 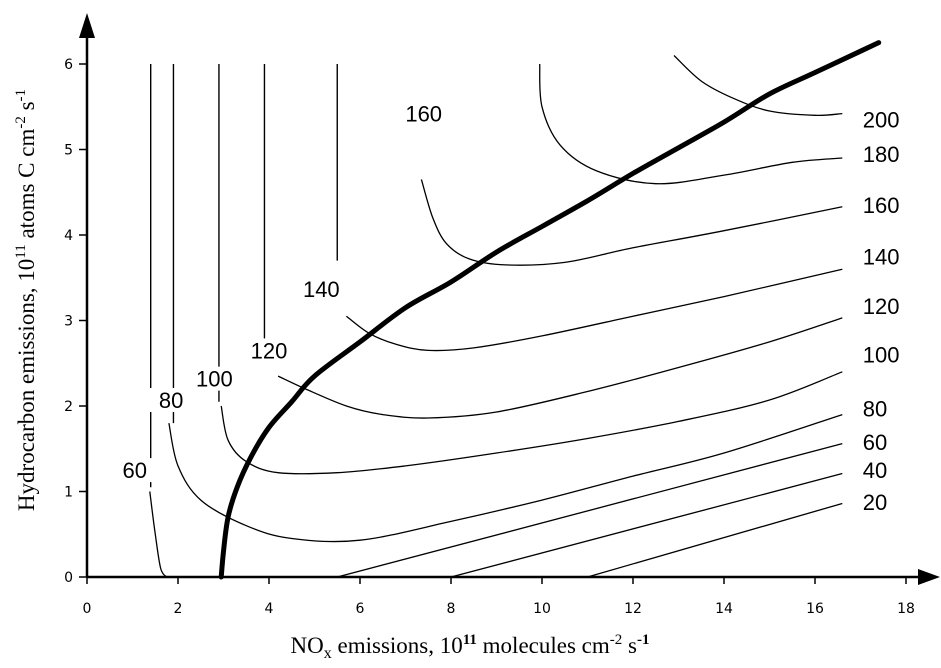 I want to click on x-tick-label: 14, so click(x=724, y=609).